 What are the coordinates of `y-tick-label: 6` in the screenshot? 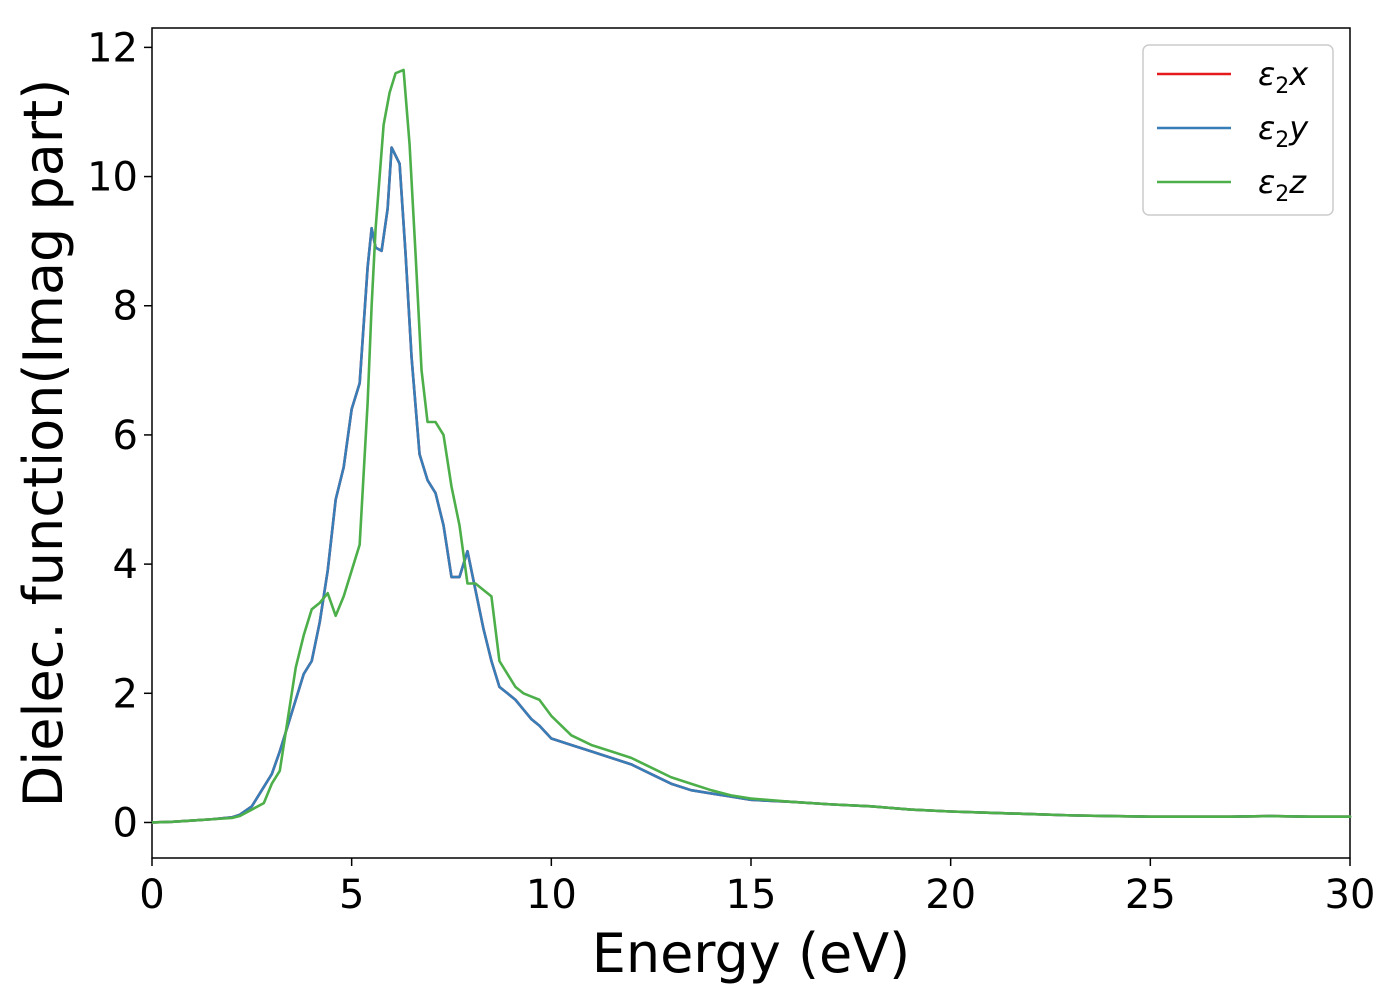 It's located at (125, 436).